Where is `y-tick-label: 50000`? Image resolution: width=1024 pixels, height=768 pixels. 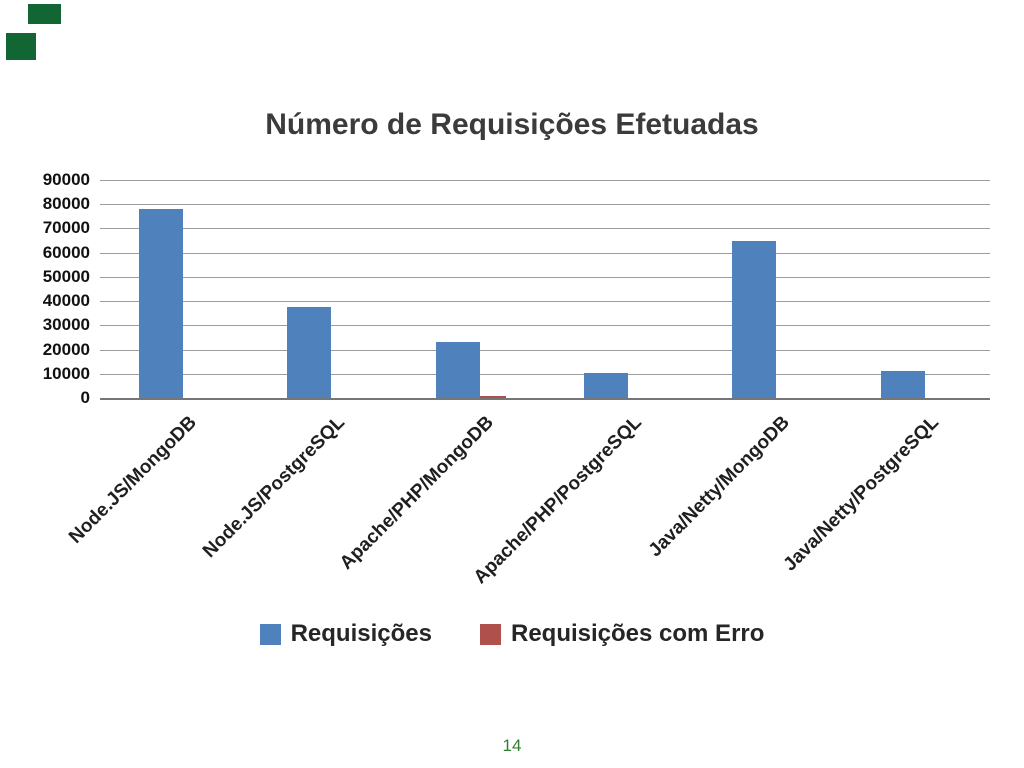
y-tick-label: 50000 is located at coordinates (66, 276).